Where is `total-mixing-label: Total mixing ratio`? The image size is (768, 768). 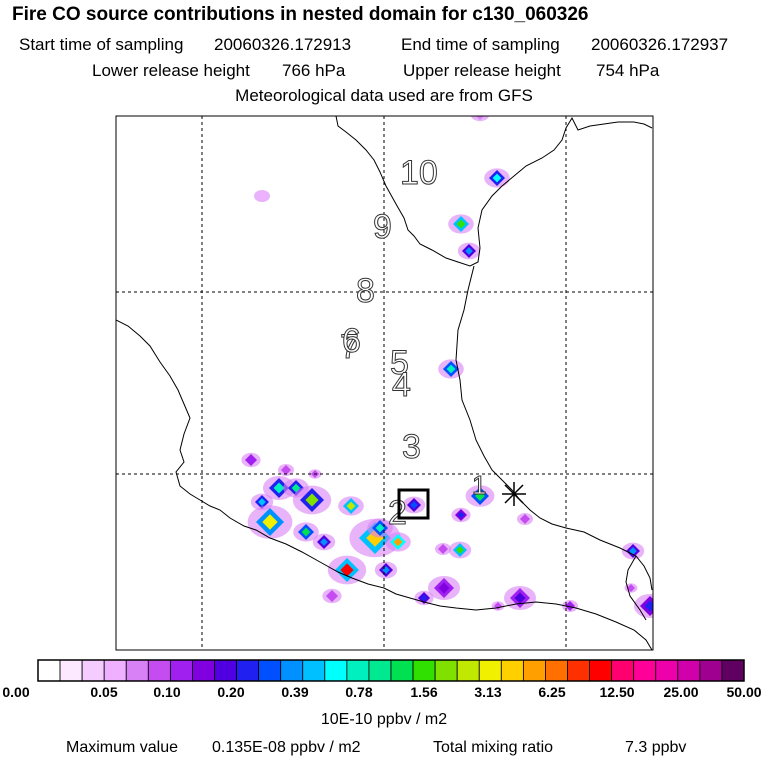 total-mixing-label: Total mixing ratio is located at coordinates (493, 747).